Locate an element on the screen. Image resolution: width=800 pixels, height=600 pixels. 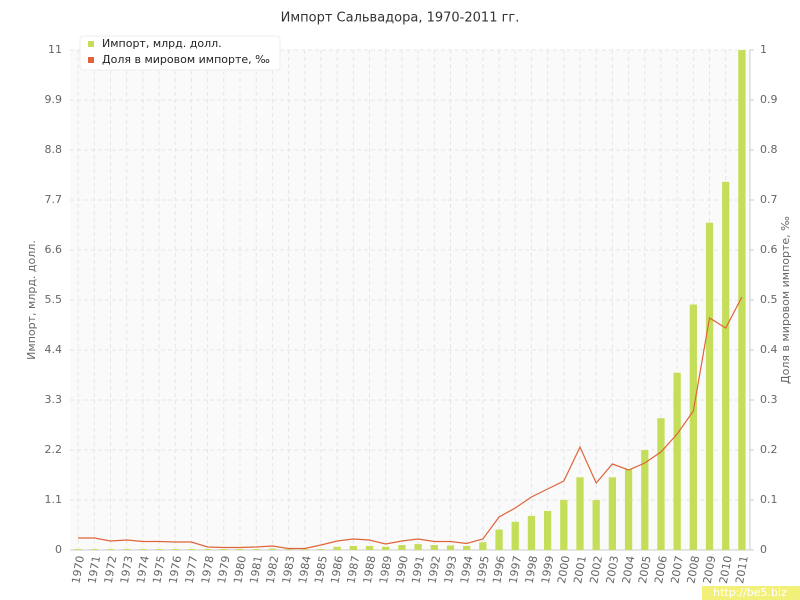
x-tick-label: 1979 is located at coordinates (224, 570).